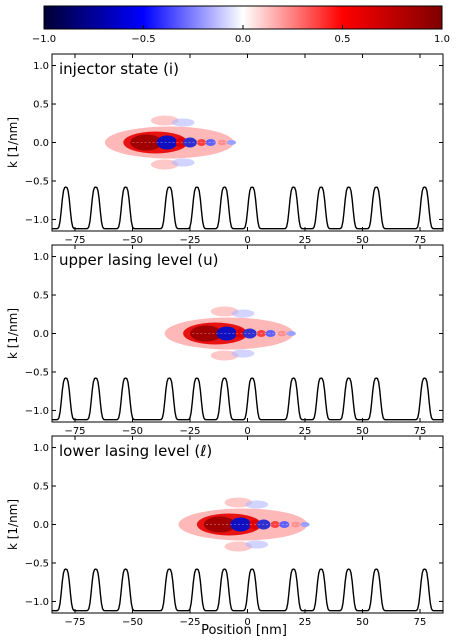 The width and height of the screenshot is (457, 640). Describe the element at coordinates (243, 39) in the screenshot. I see `colorbar-tick-label: 0.0` at that location.